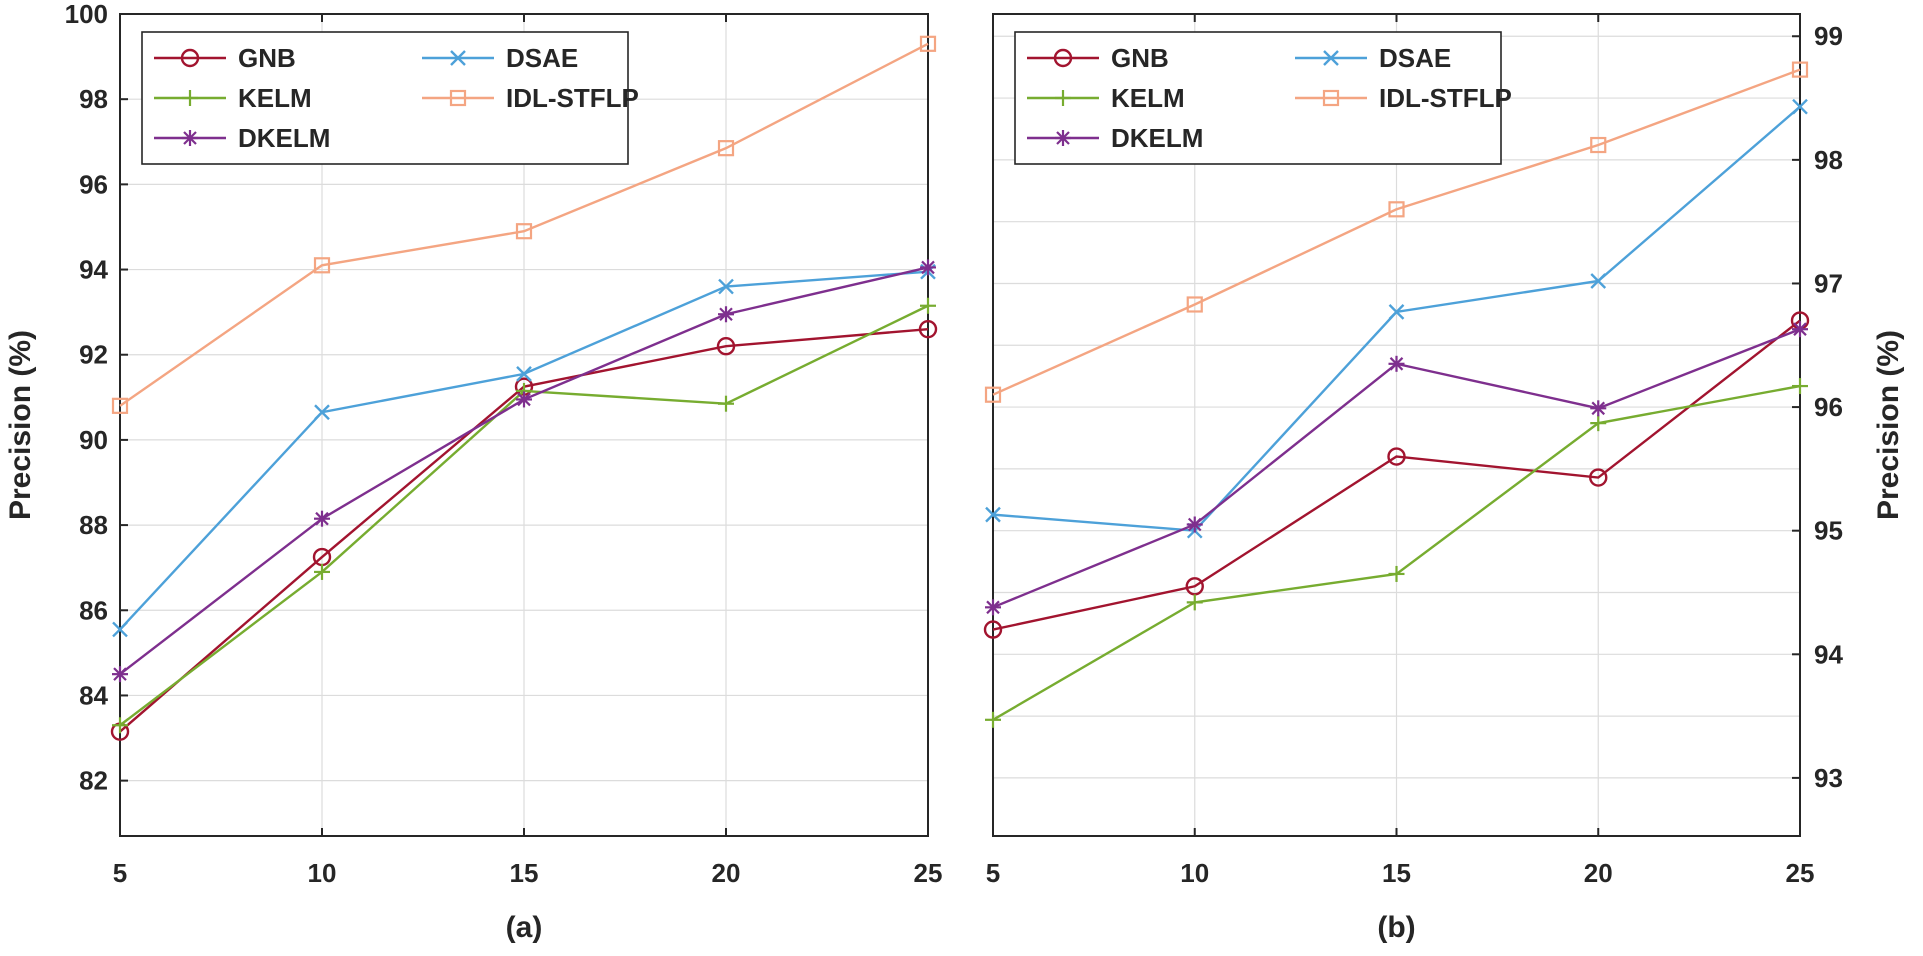 This screenshot has width=1923, height=956. I want to click on y-tick-label: 93, so click(1828, 778).